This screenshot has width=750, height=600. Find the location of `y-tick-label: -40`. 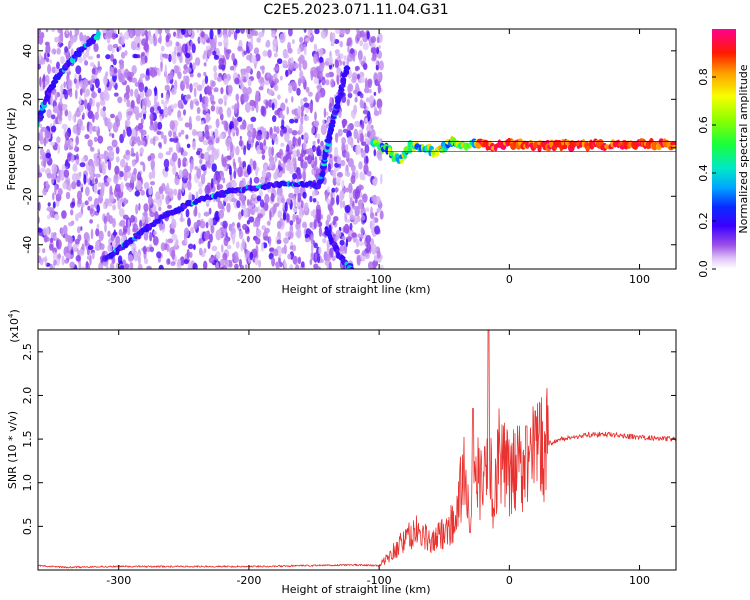

y-tick-label: -40 is located at coordinates (27, 245).